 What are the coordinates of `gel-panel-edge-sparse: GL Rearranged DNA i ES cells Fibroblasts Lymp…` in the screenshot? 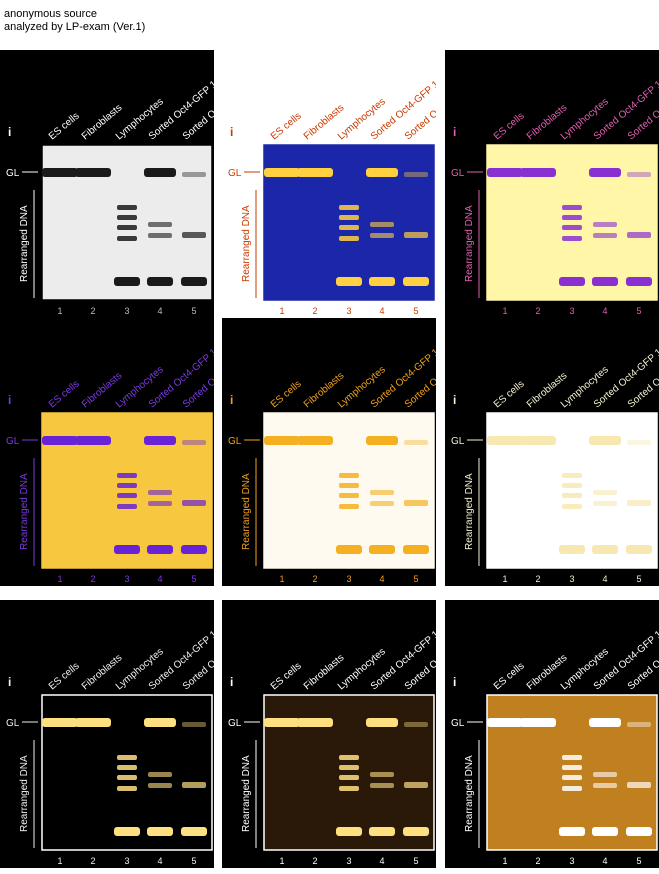 It's located at (107, 734).